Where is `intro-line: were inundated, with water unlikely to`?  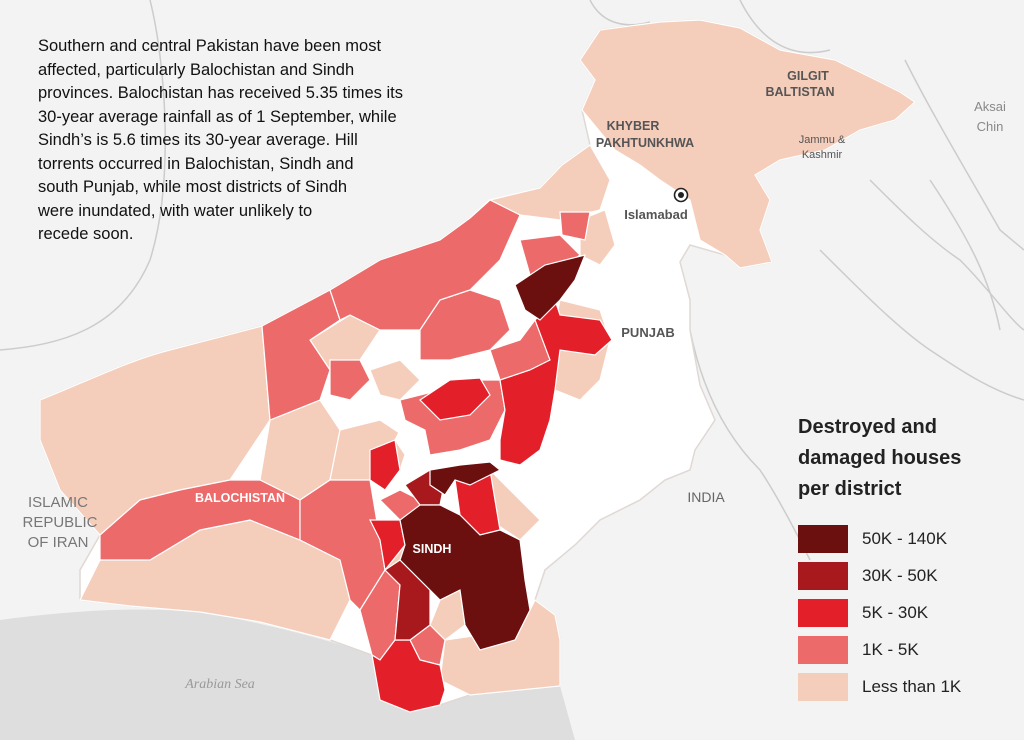 intro-line: were inundated, with water unlikely to is located at coordinates (175, 210).